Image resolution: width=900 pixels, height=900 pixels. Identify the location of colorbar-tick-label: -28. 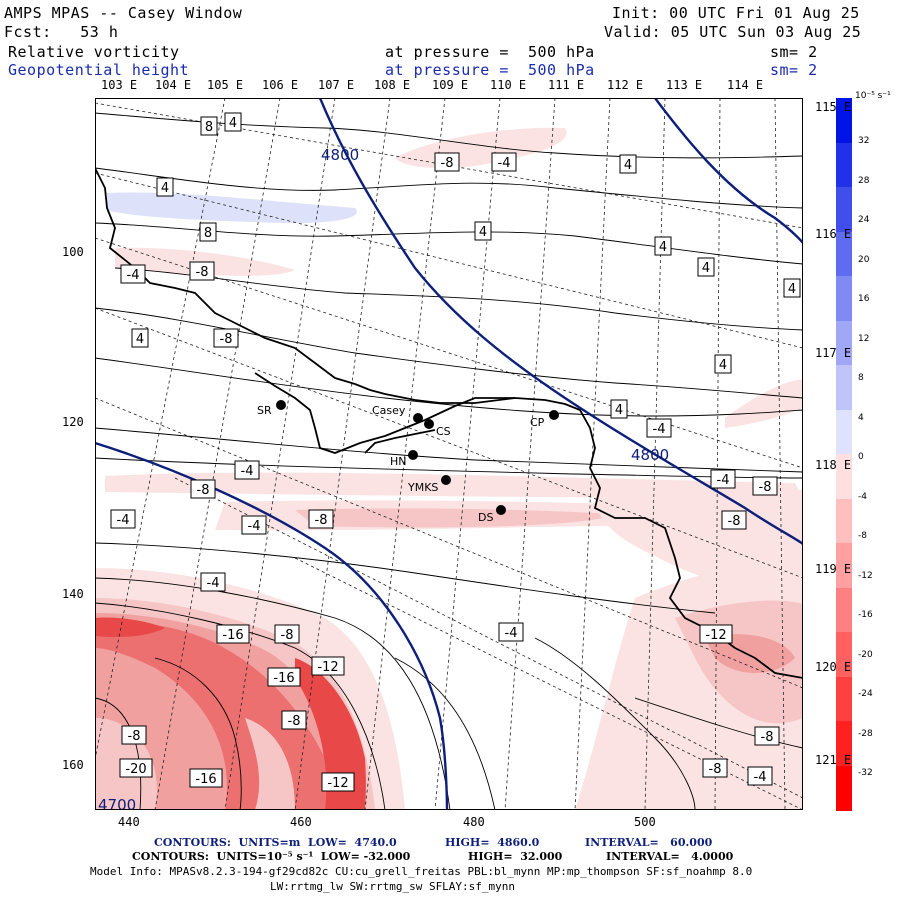
(865, 733).